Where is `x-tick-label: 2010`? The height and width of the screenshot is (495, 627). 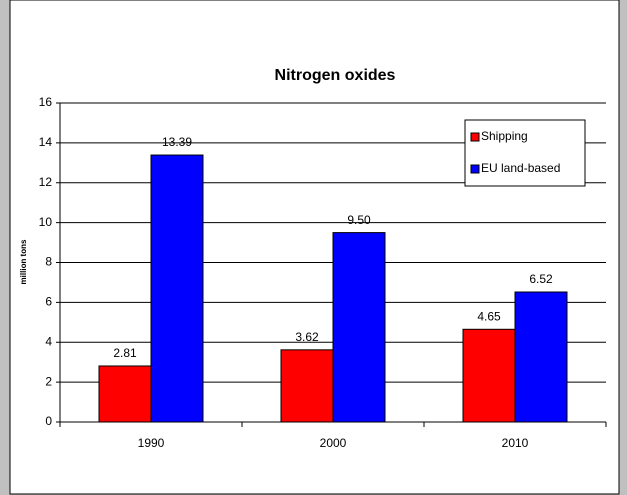
x-tick-label: 2010 is located at coordinates (515, 443).